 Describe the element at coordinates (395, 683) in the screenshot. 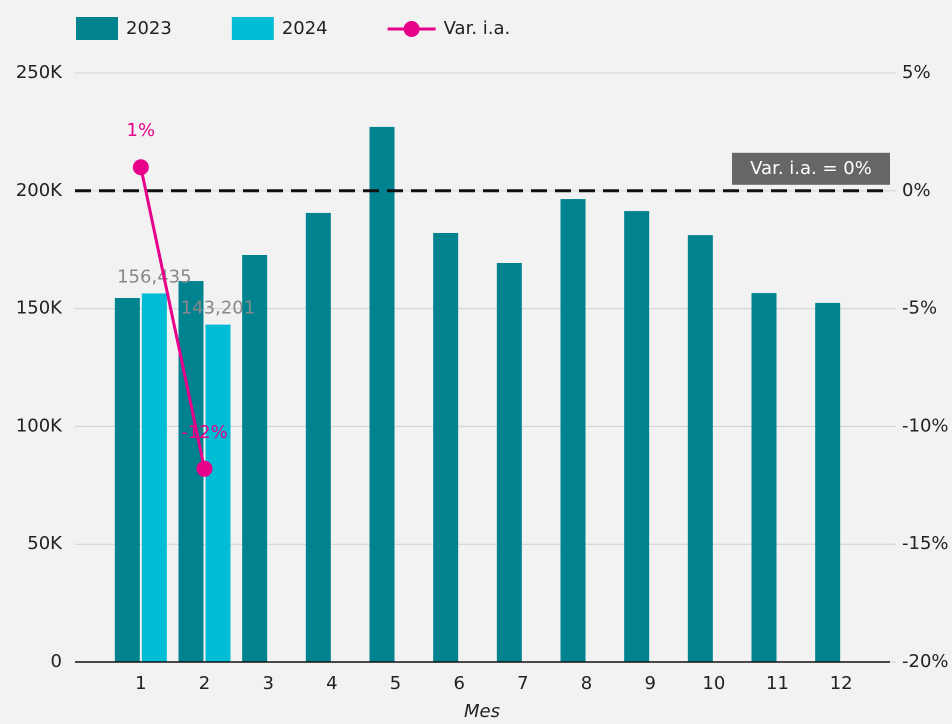

I see `x-tick-label: 5` at that location.